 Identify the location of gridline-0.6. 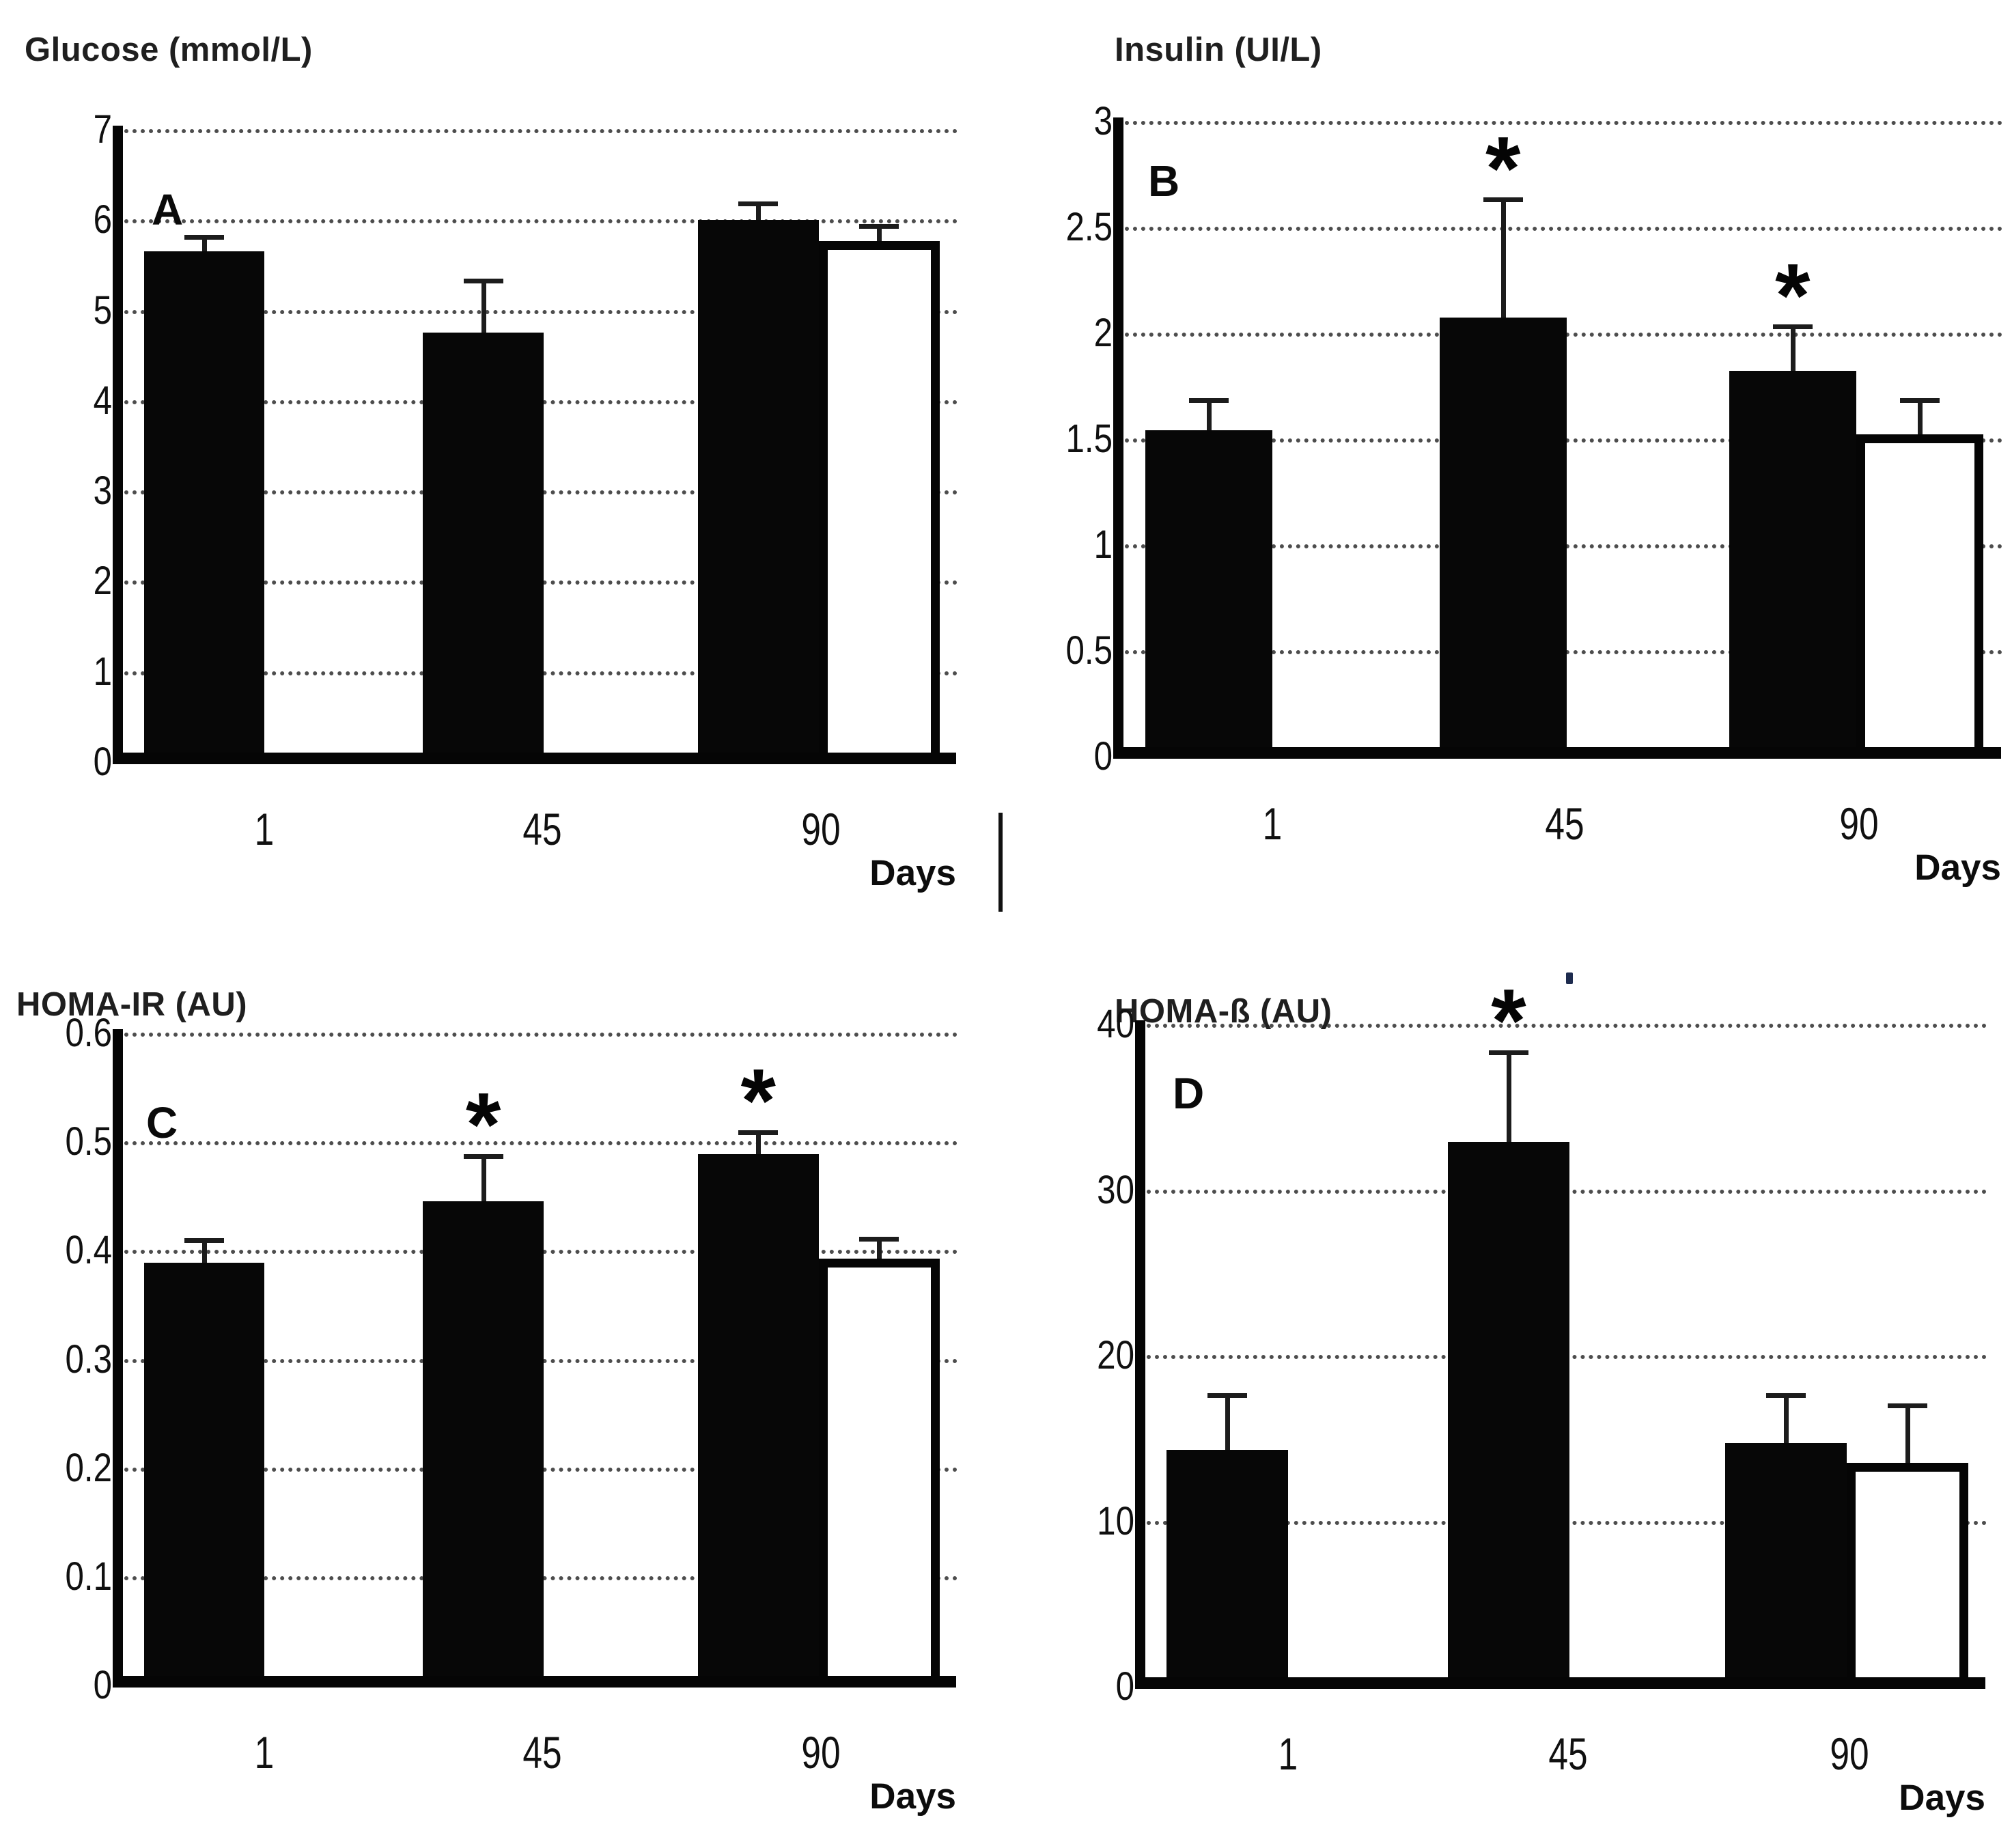
(541, 1035).